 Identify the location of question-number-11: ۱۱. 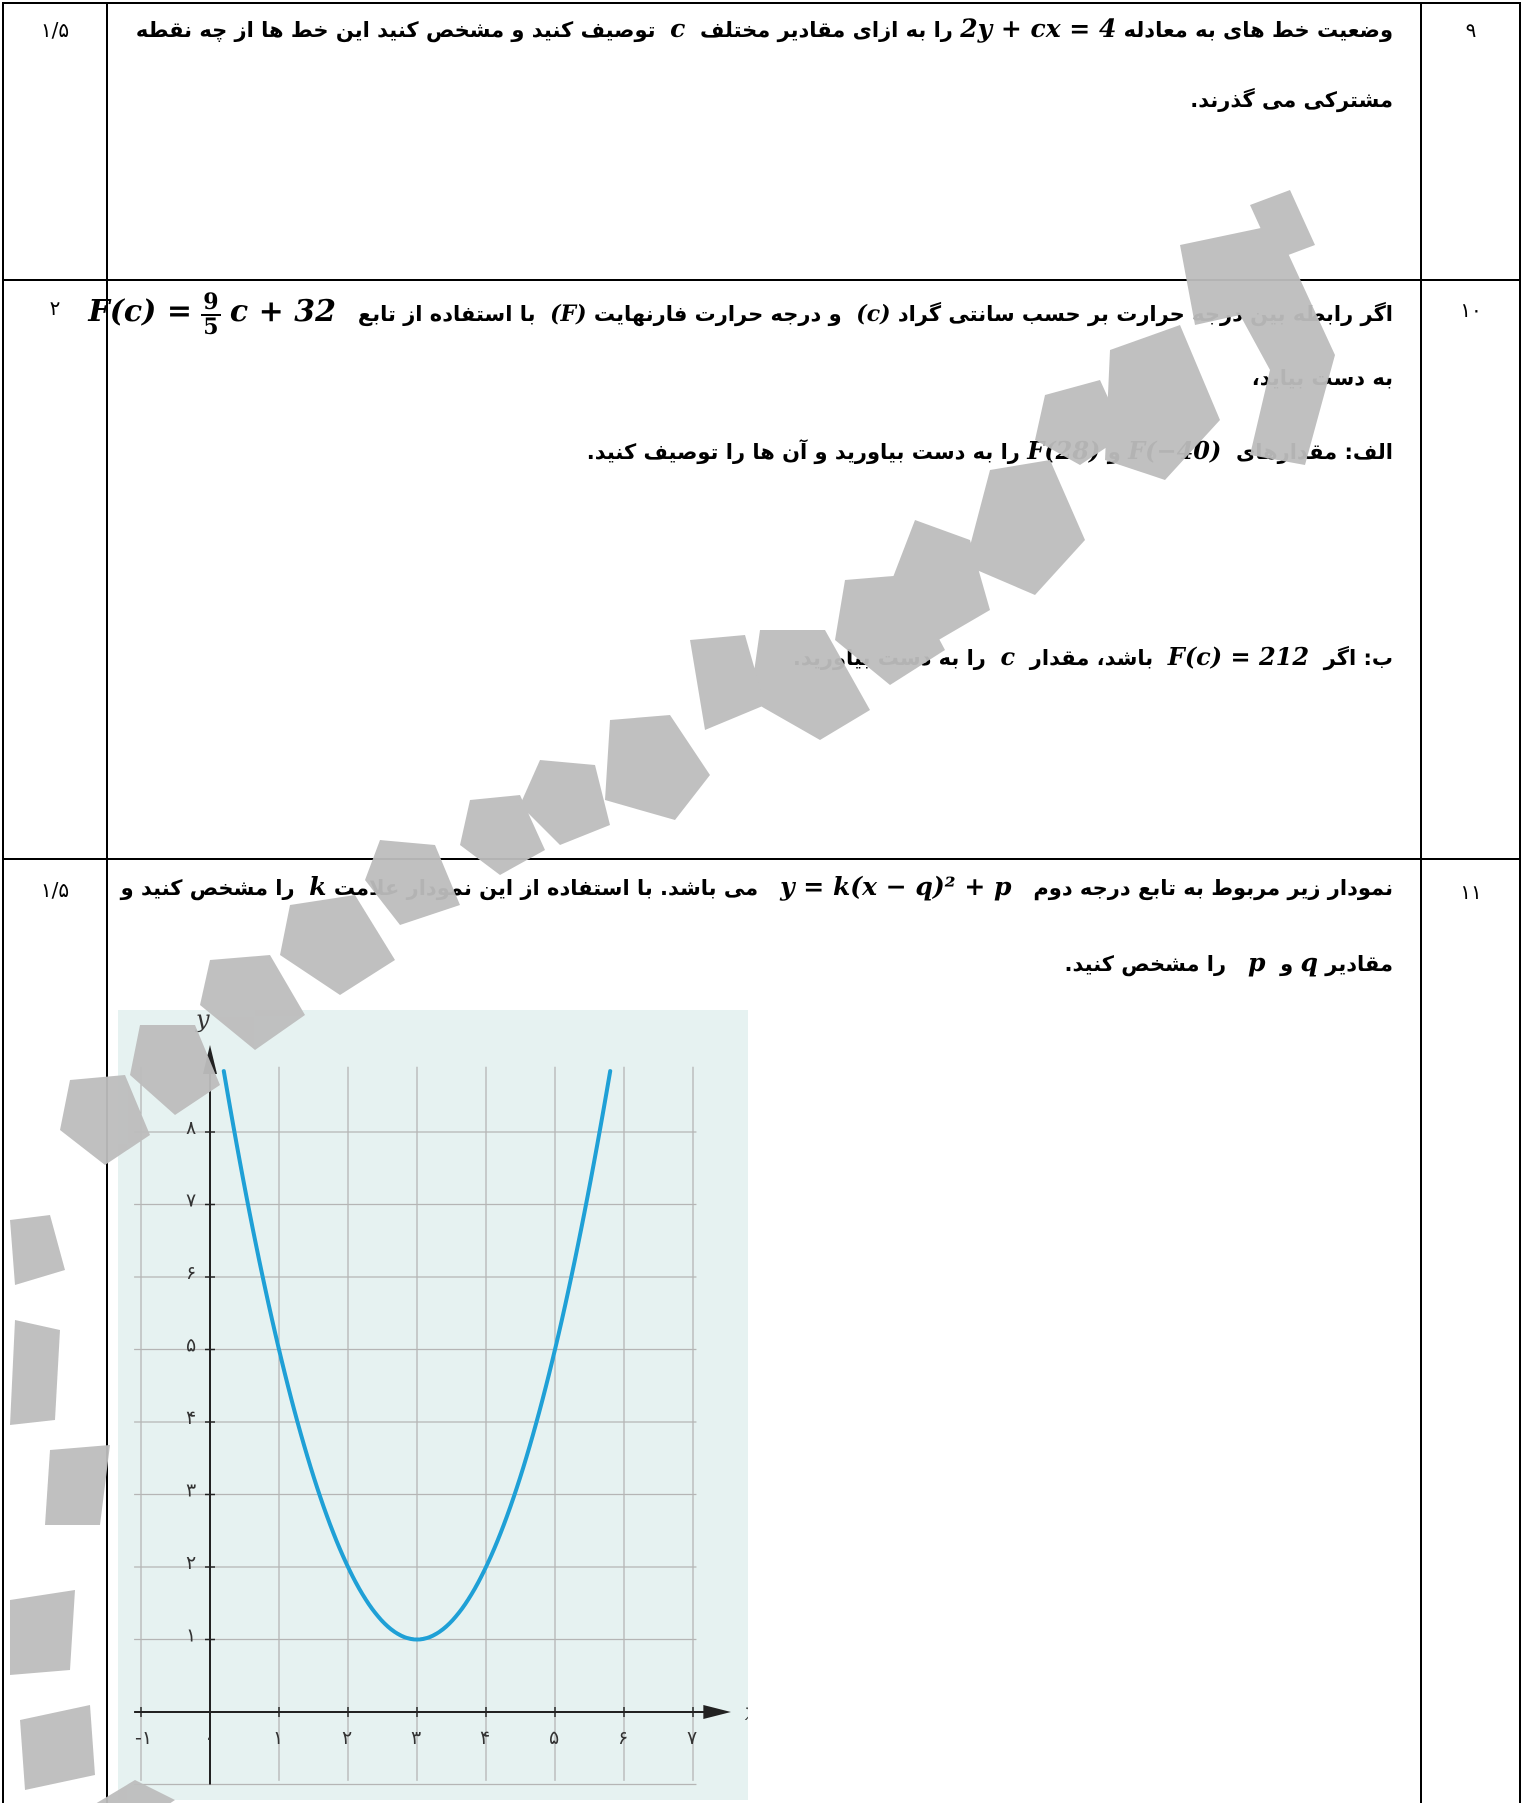
(1471, 892).